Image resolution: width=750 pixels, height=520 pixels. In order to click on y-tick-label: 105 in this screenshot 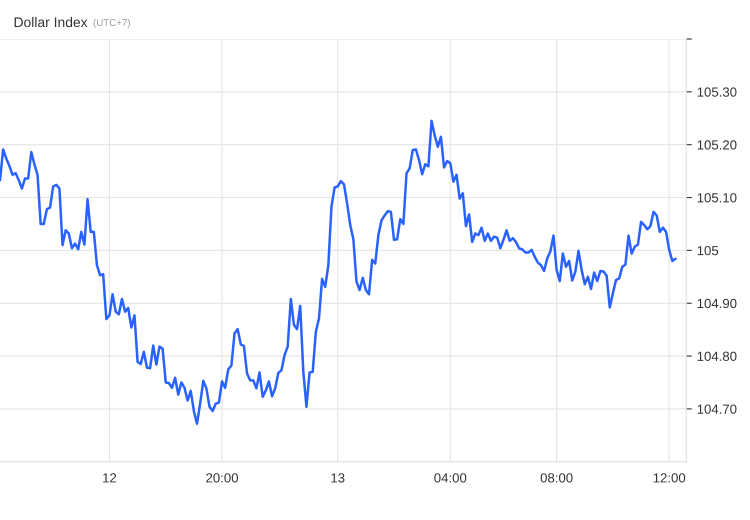, I will do `click(708, 251)`.